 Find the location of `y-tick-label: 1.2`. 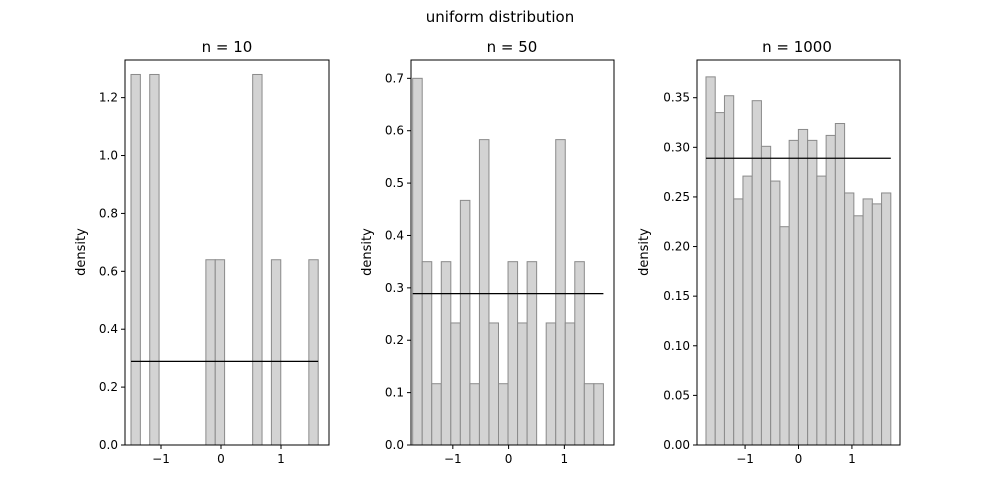

y-tick-label: 1.2 is located at coordinates (108, 98).